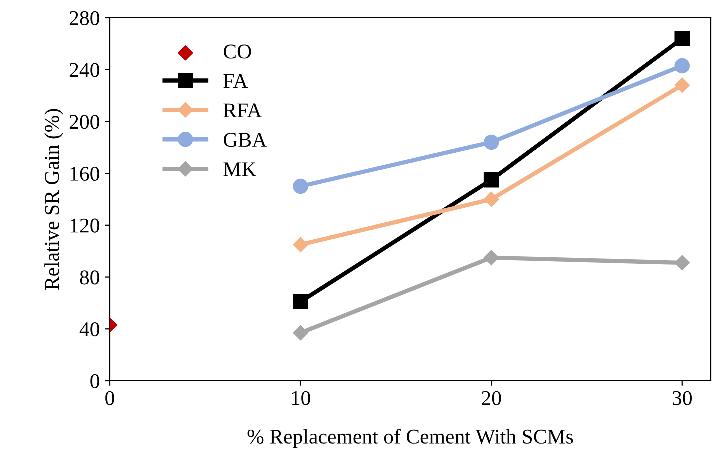 This screenshot has width=713, height=467. Describe the element at coordinates (95, 381) in the screenshot. I see `y-tick-label: 0` at that location.